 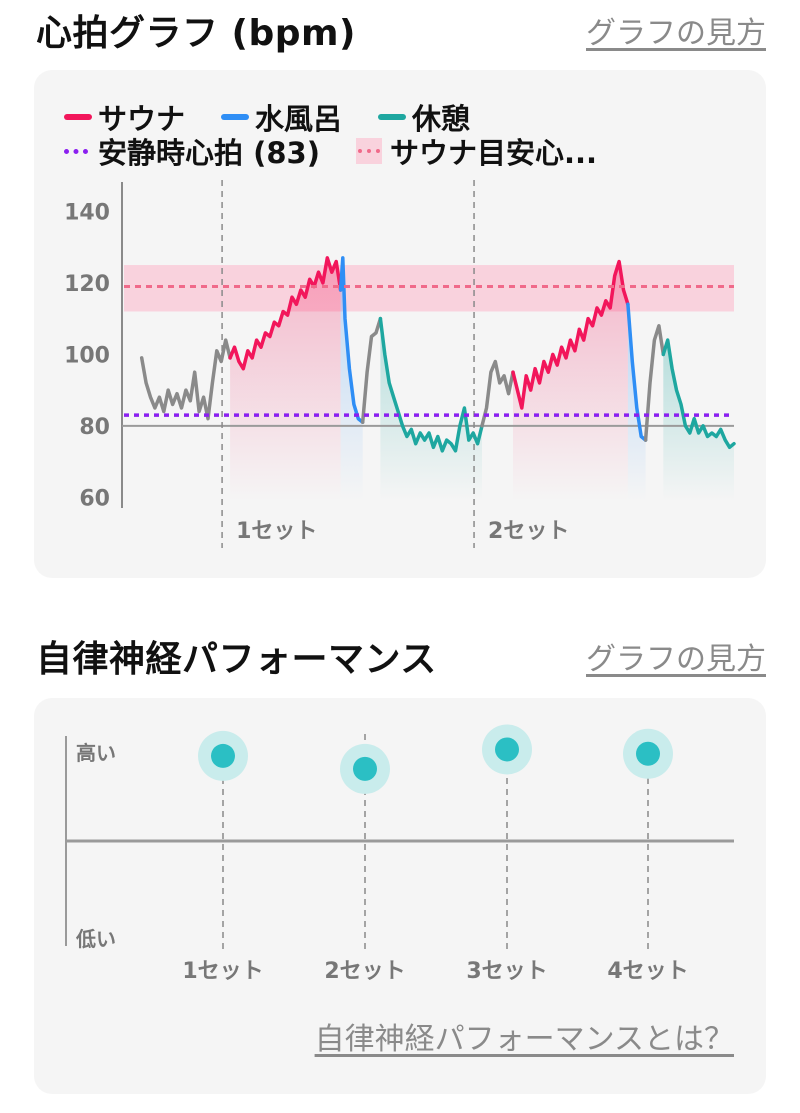 What do you see at coordinates (429, 288) in the screenshot?
I see `sauna-target-band` at bounding box center [429, 288].